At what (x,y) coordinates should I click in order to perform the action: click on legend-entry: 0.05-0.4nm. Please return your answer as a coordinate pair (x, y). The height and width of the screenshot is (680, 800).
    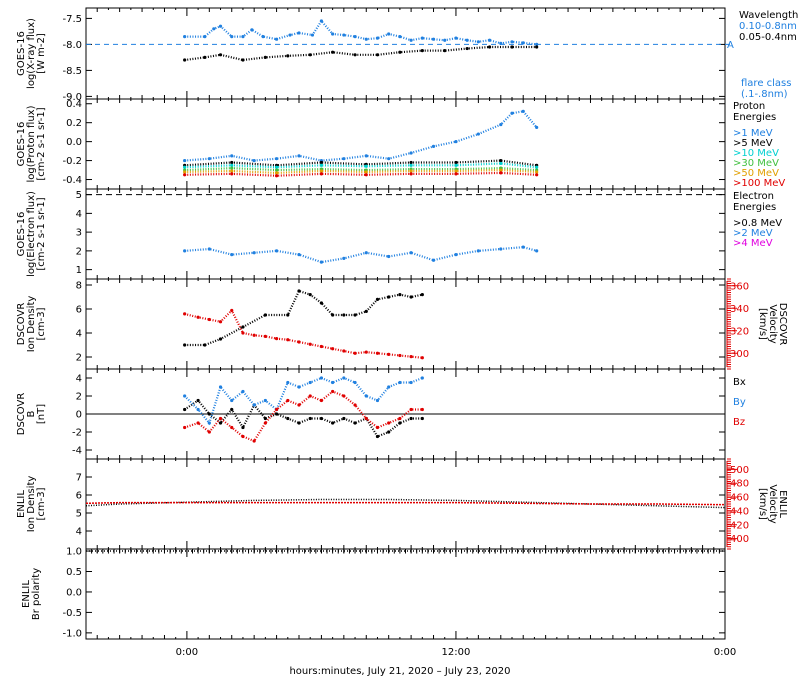
    Looking at the image, I should click on (768, 37).